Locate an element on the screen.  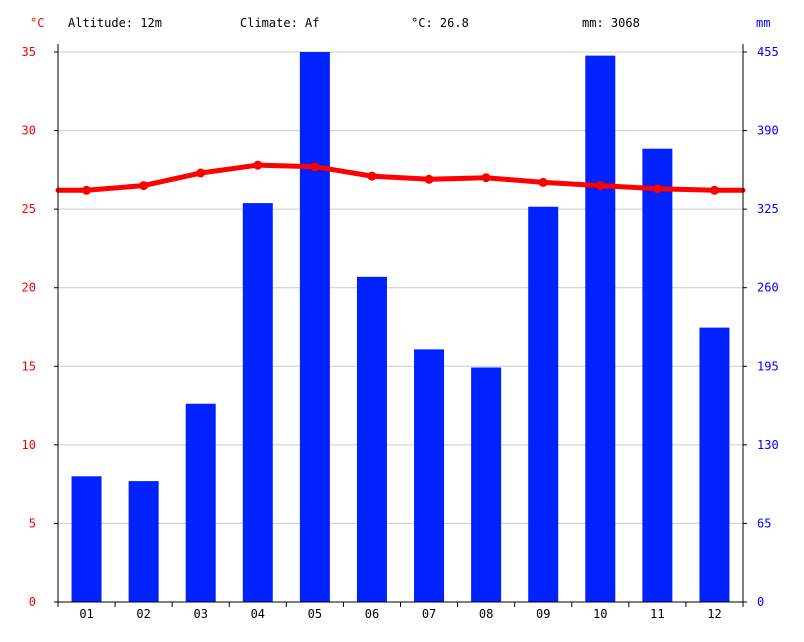
right-axis-unit: mm is located at coordinates (763, 23).